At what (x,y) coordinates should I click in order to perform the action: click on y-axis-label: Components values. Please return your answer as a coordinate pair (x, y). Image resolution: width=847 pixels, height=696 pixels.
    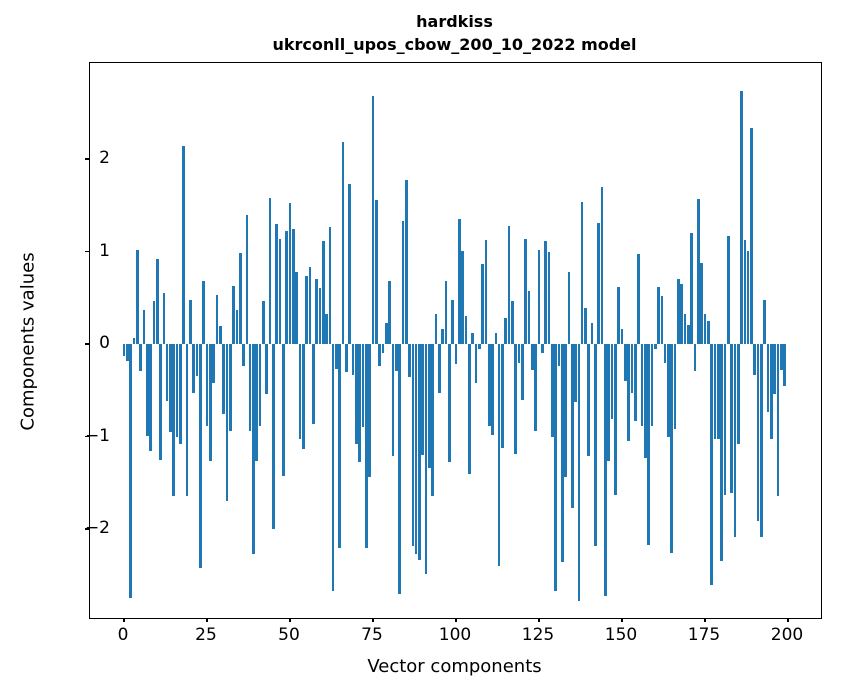
    Looking at the image, I should click on (28, 341).